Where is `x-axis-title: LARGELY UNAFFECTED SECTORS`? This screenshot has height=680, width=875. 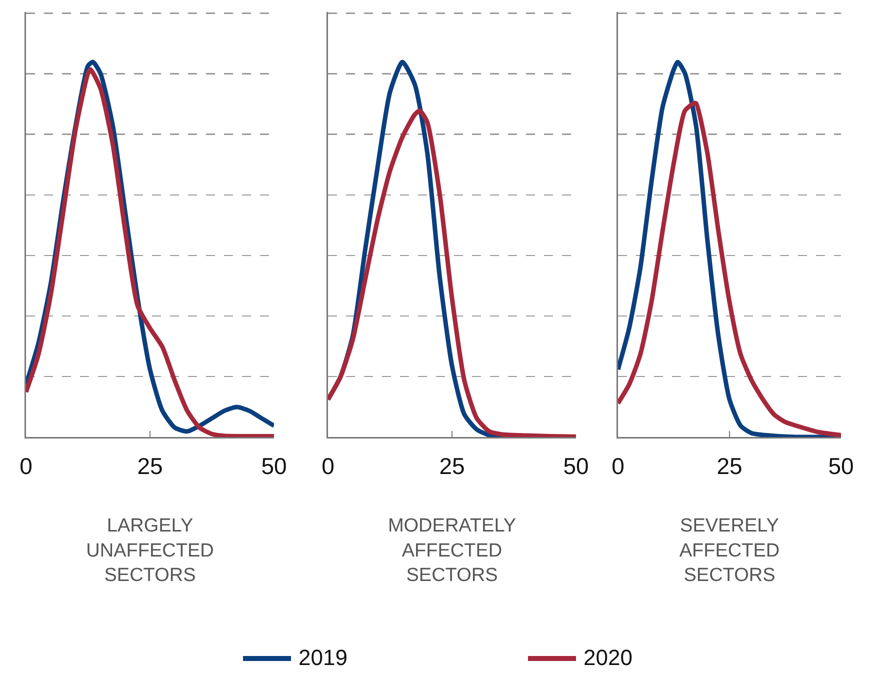 x-axis-title: LARGELY UNAFFECTED SECTORS is located at coordinates (150, 551).